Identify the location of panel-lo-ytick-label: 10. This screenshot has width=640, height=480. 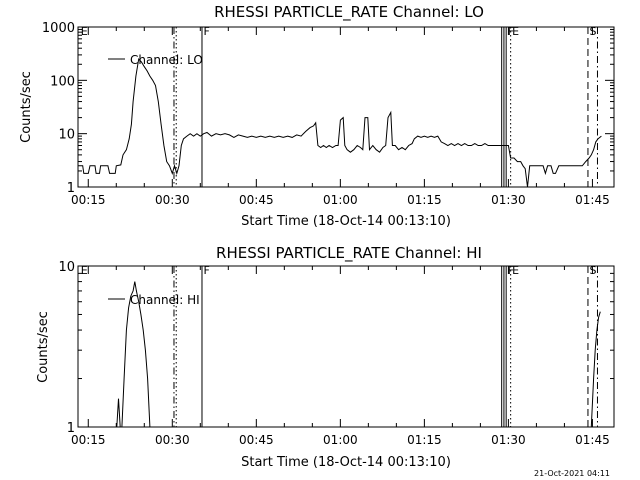
(66, 135).